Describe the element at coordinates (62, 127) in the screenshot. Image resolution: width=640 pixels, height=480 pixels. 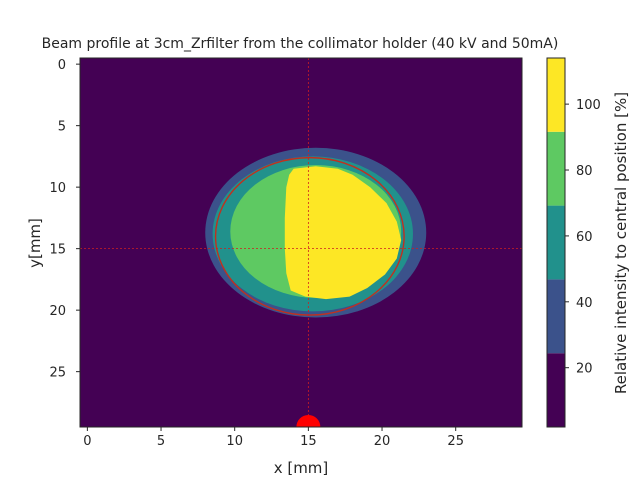
I see `y-tick-label: 5` at that location.